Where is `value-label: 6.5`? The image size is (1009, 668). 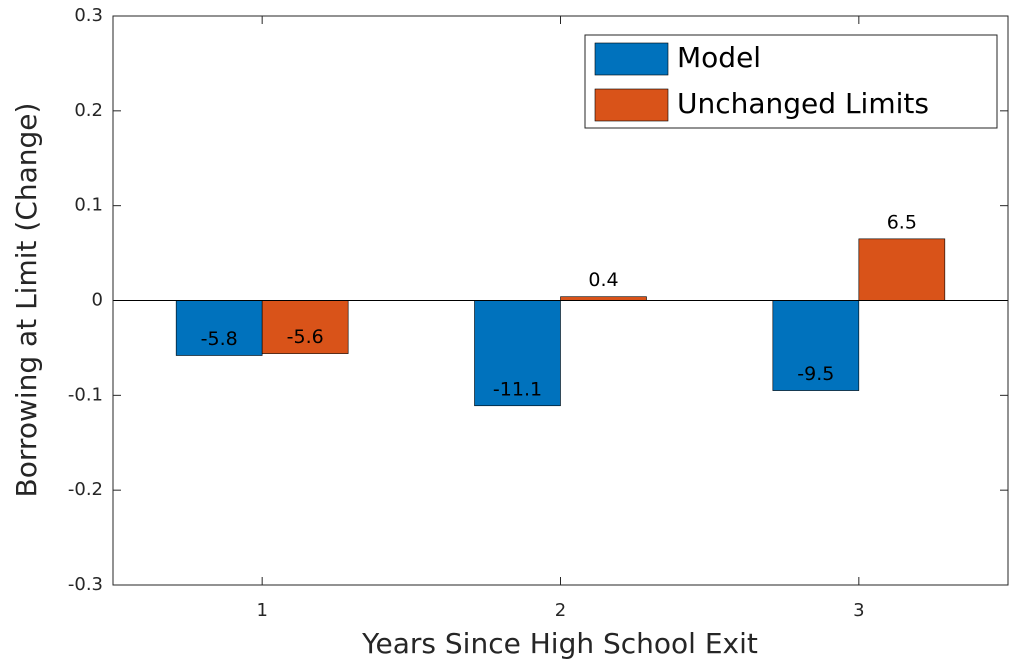 value-label: 6.5 is located at coordinates (902, 222).